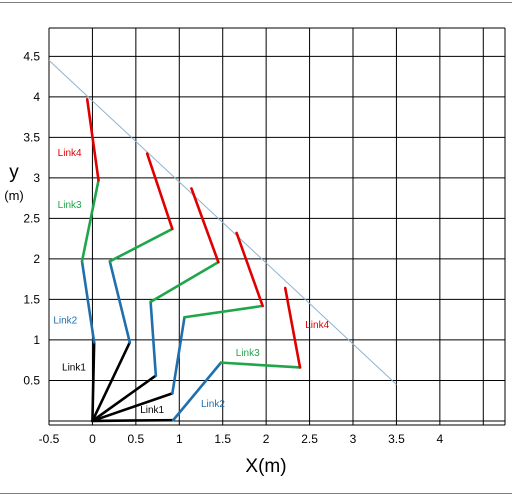 The image size is (512, 499). I want to click on config-2-link1-segment, so click(111, 382).